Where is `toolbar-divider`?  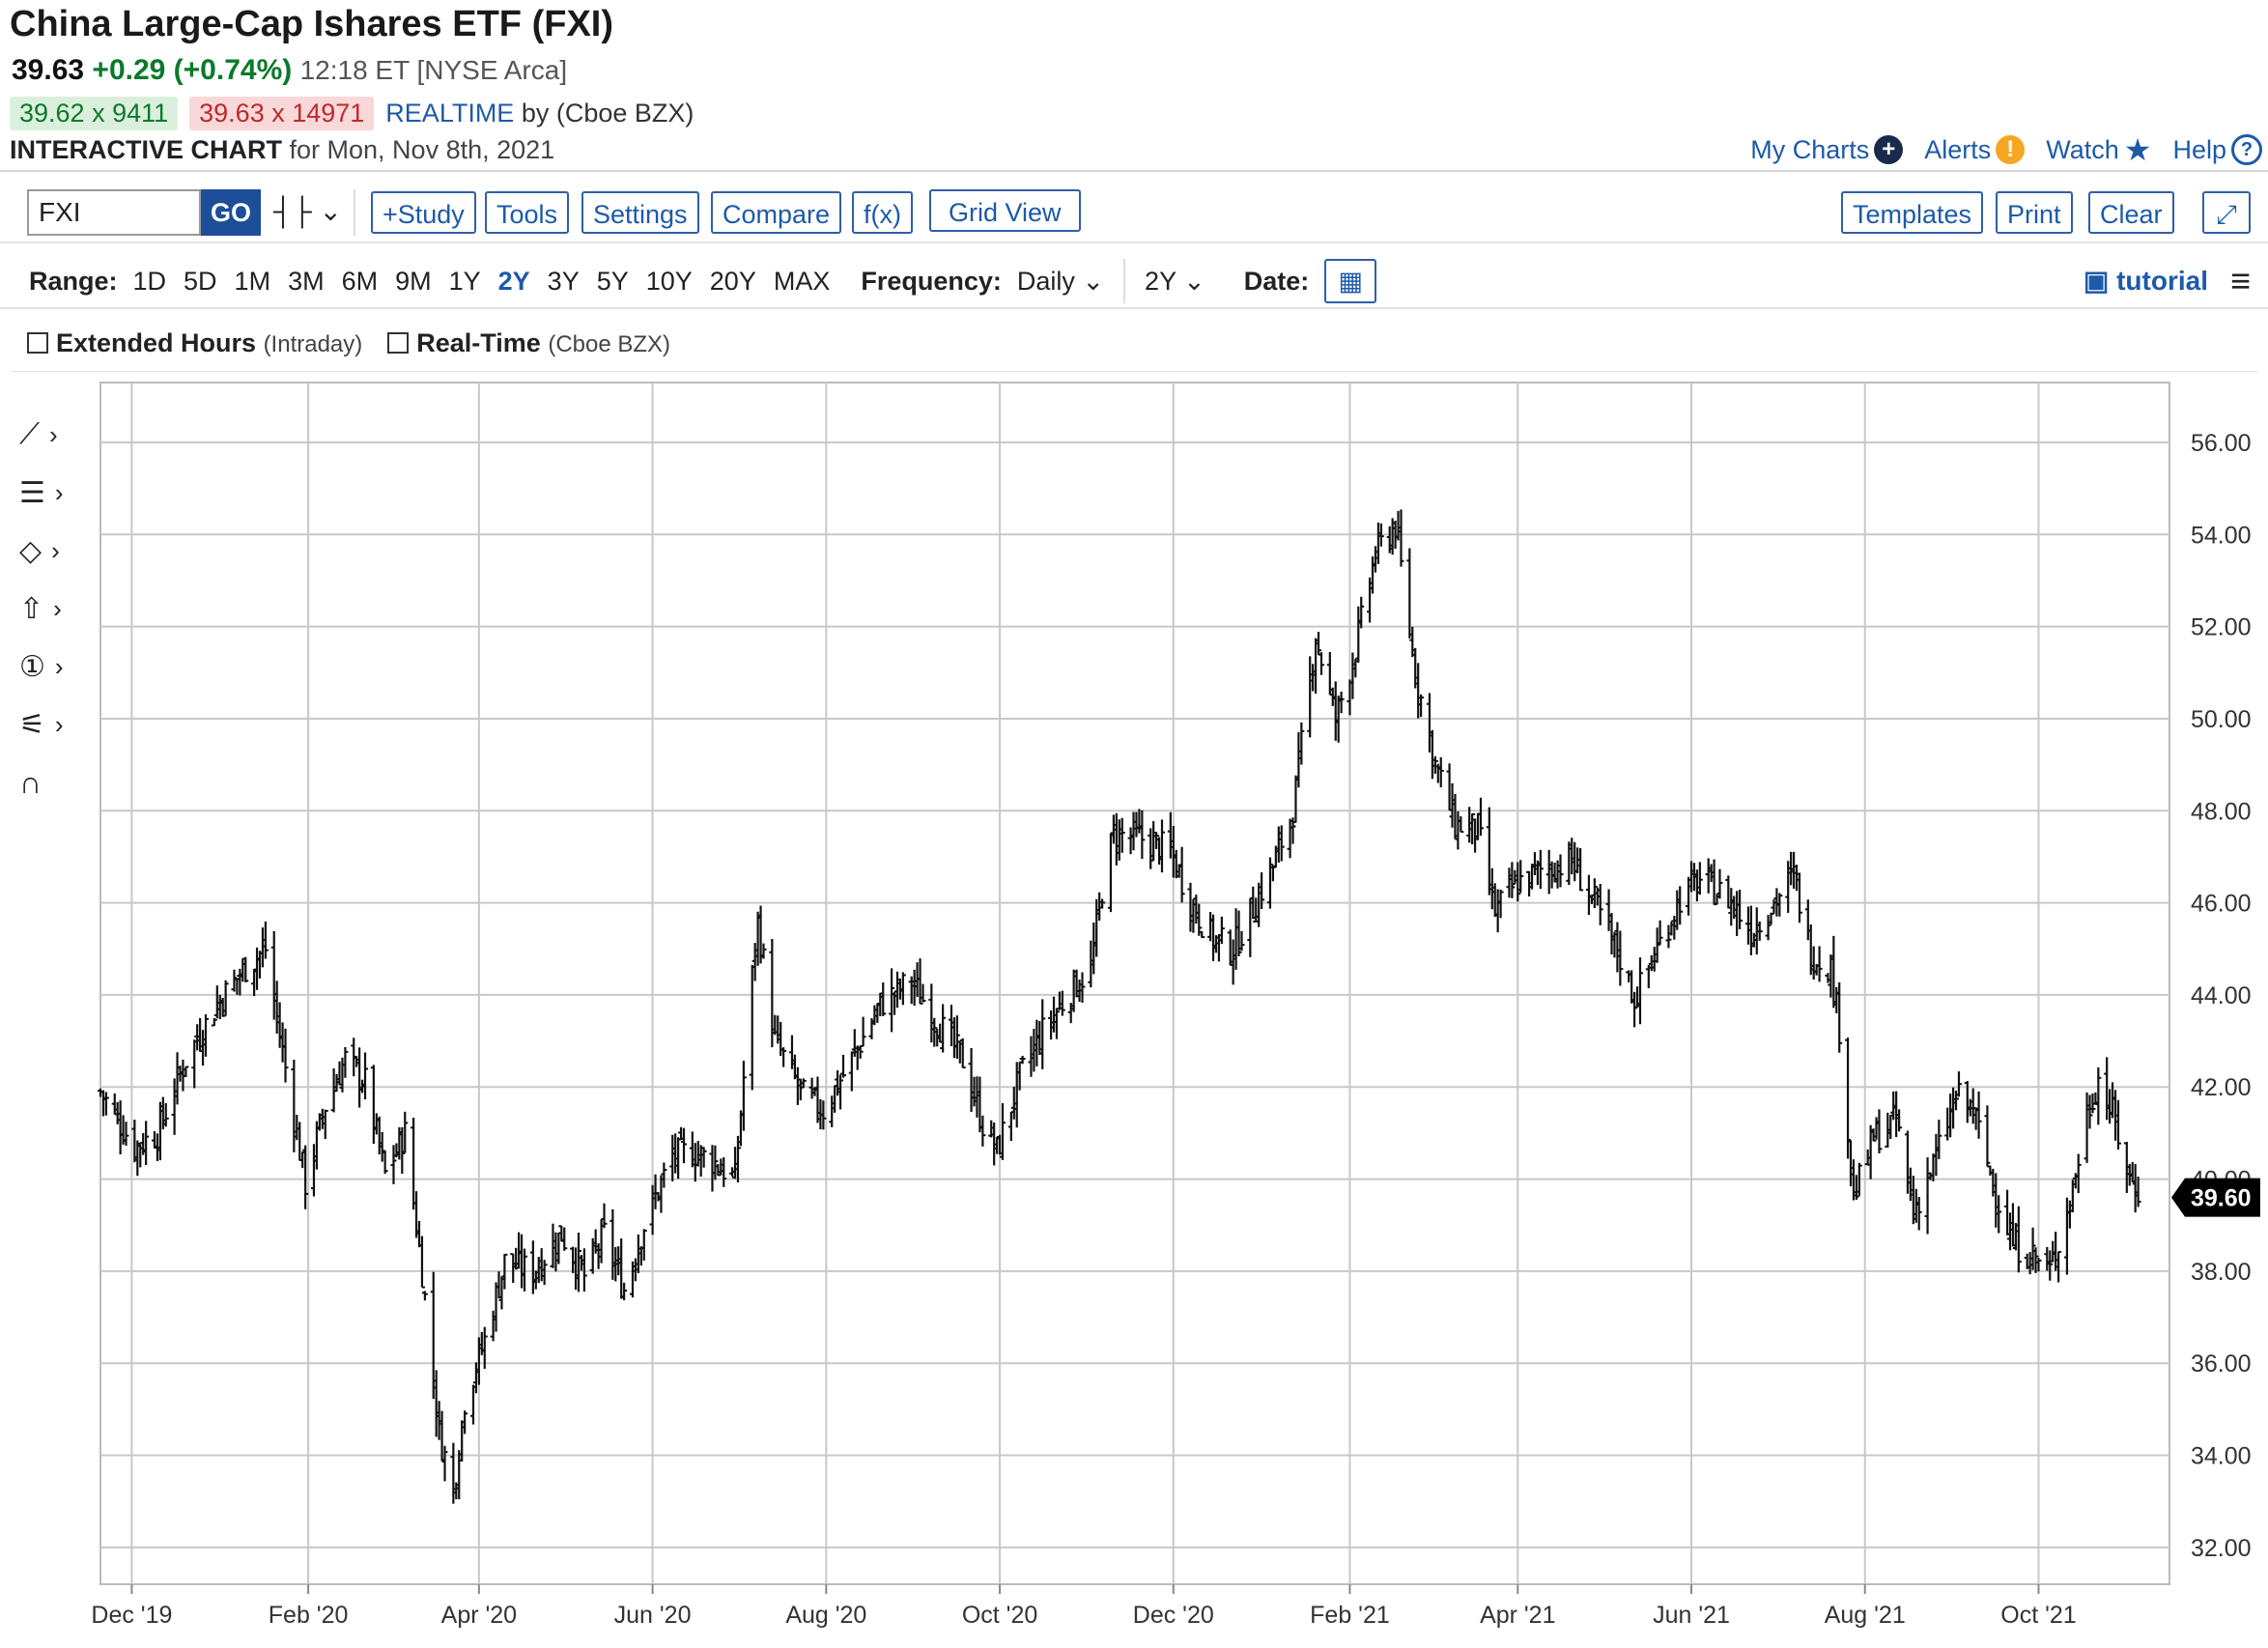 toolbar-divider is located at coordinates (354, 212).